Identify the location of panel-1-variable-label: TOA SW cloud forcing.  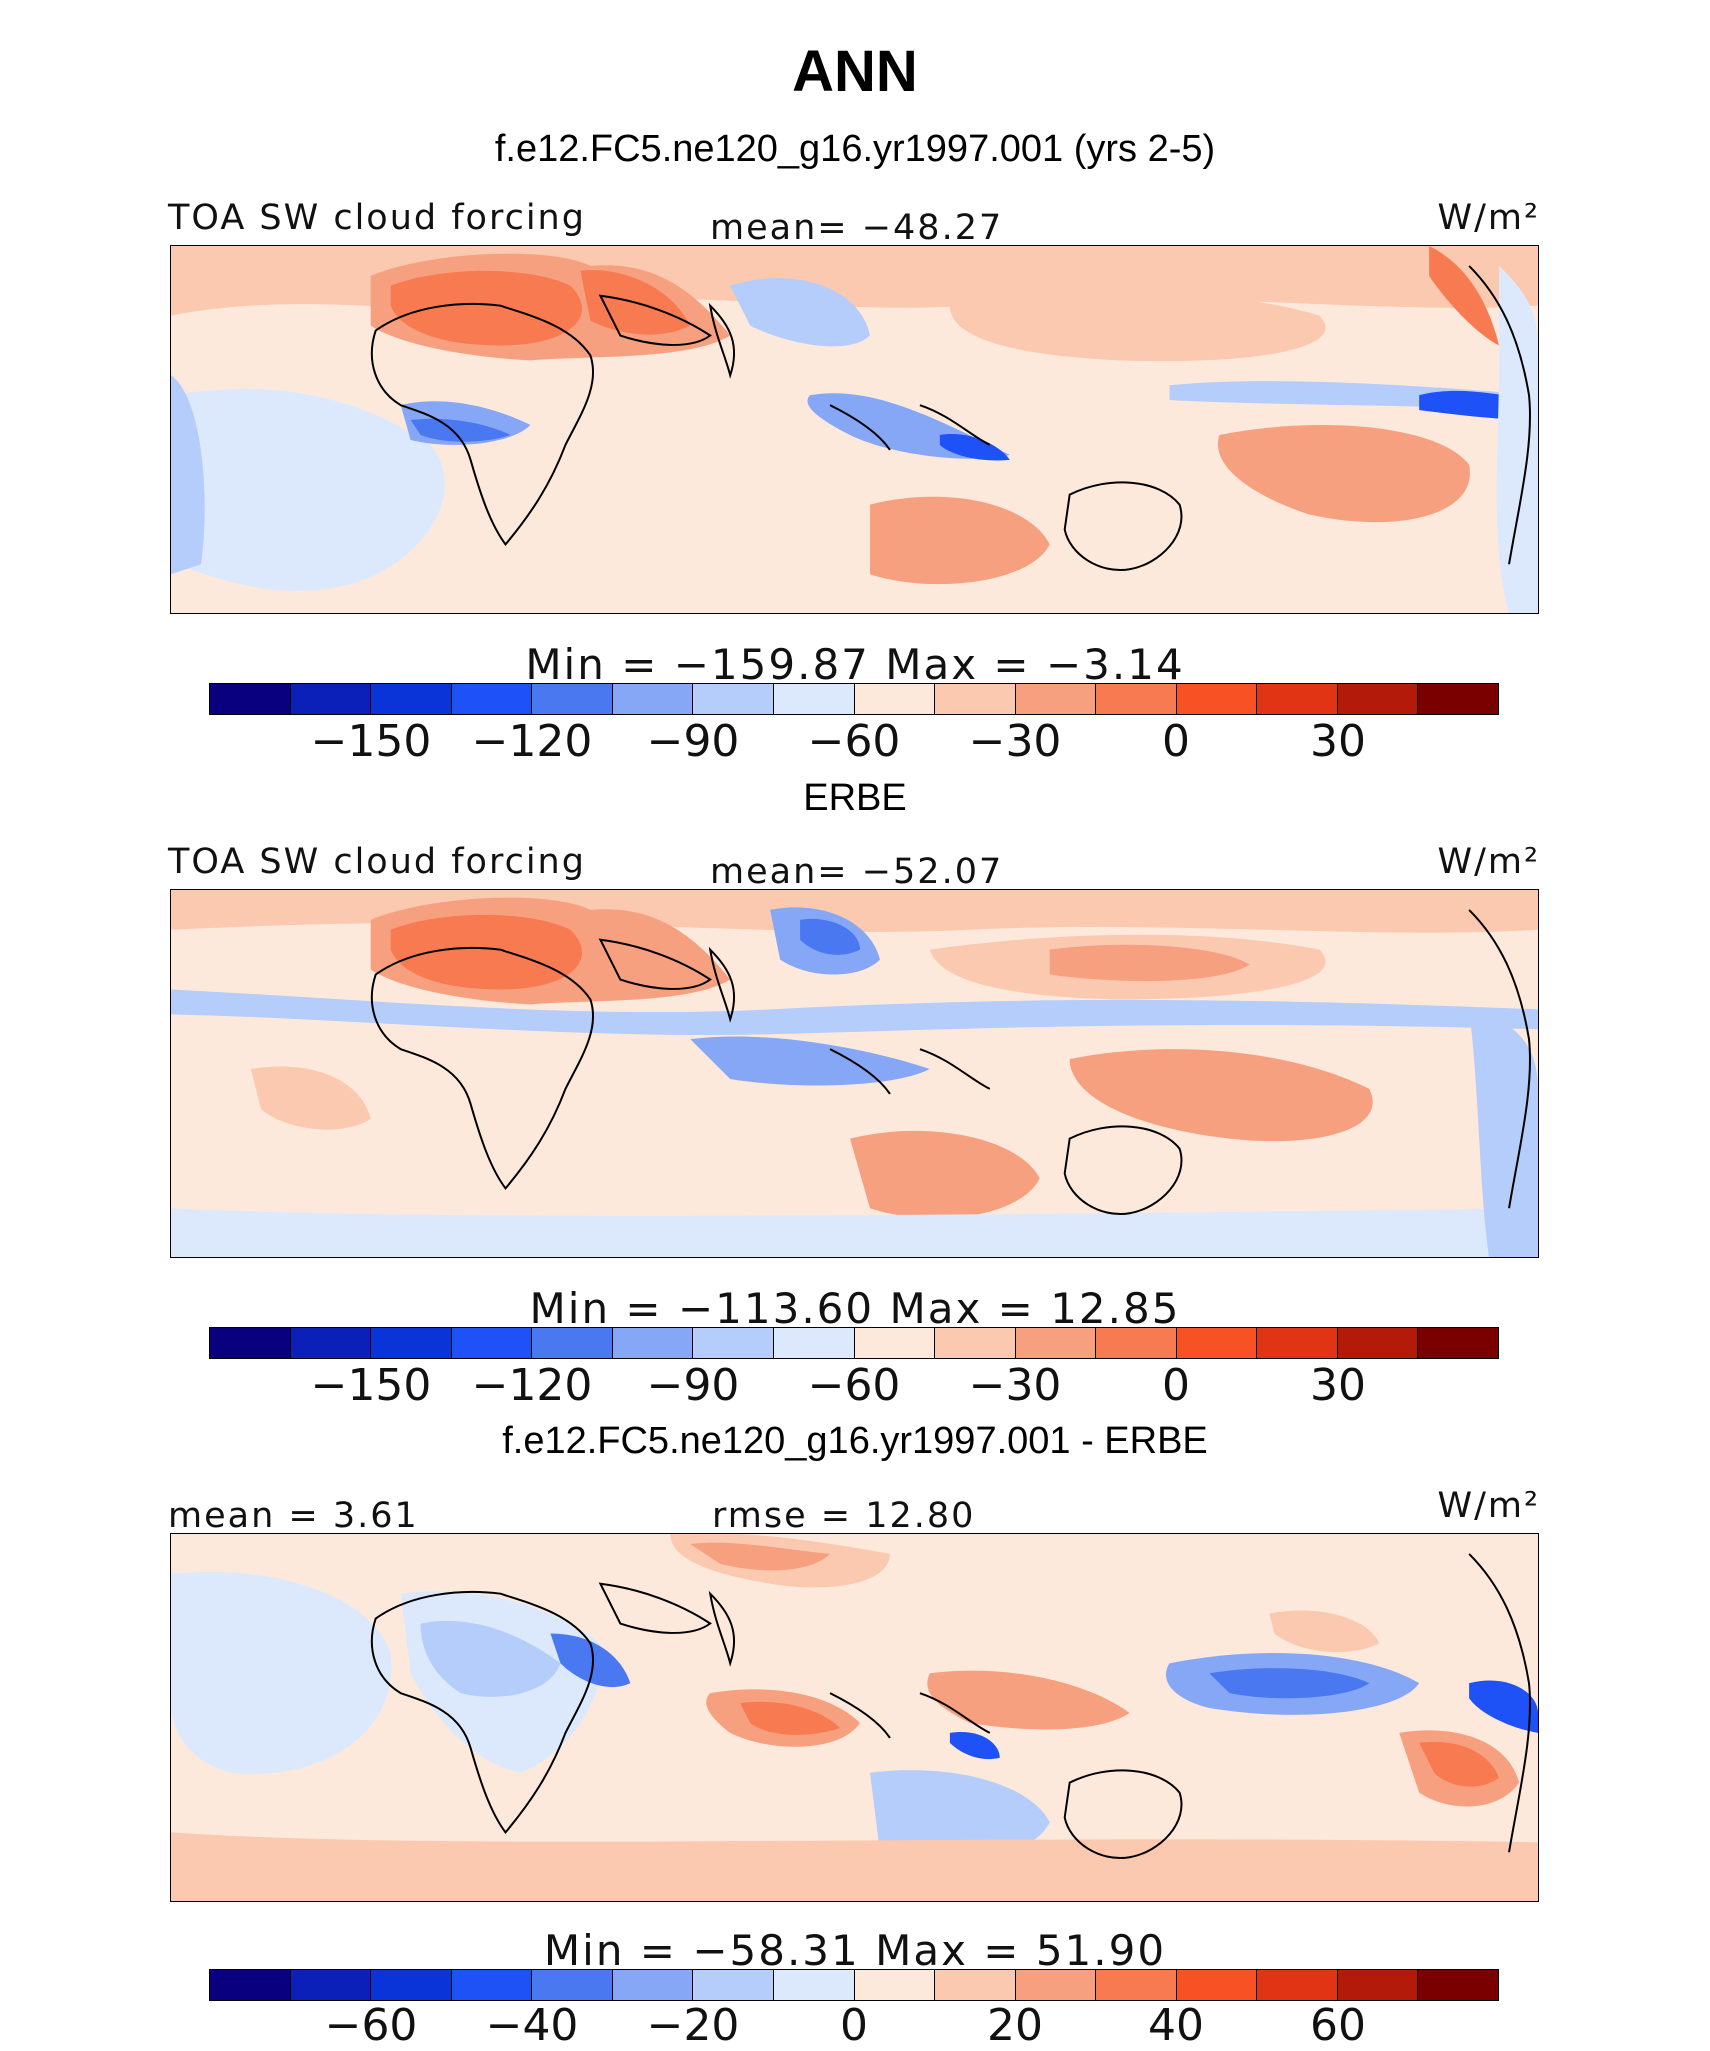
(377, 218).